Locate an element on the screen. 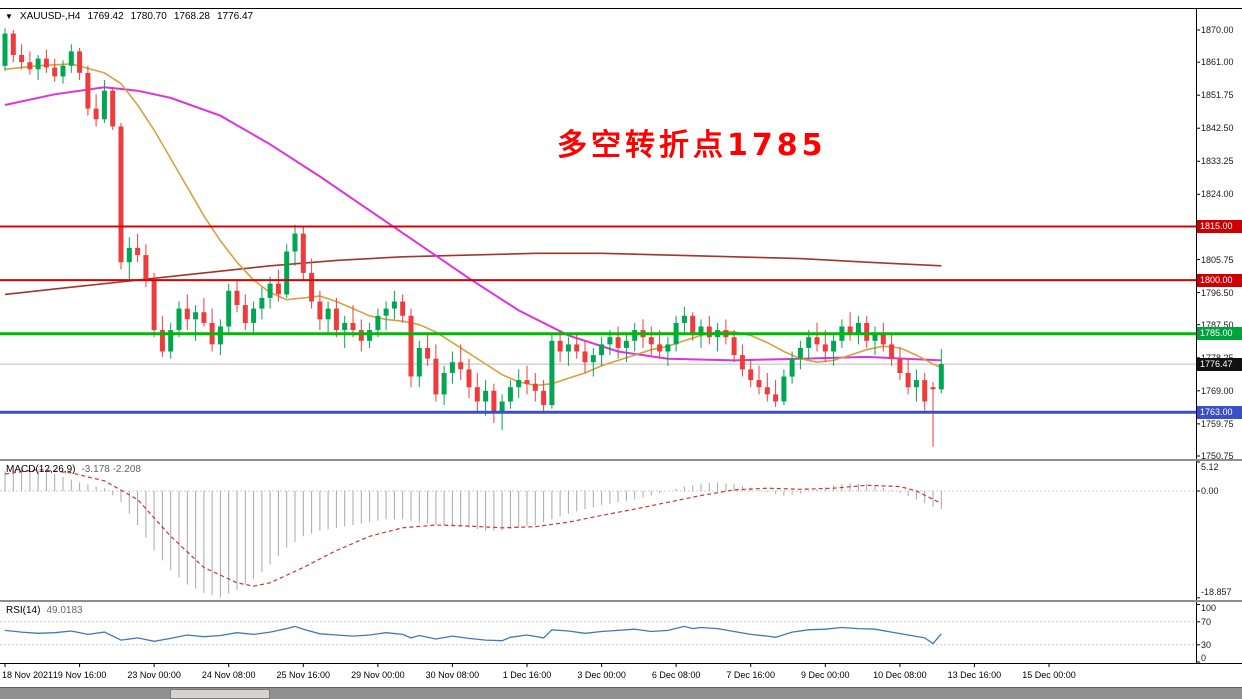 The width and height of the screenshot is (1242, 699). rsi-value: 49.0183 is located at coordinates (64, 610).